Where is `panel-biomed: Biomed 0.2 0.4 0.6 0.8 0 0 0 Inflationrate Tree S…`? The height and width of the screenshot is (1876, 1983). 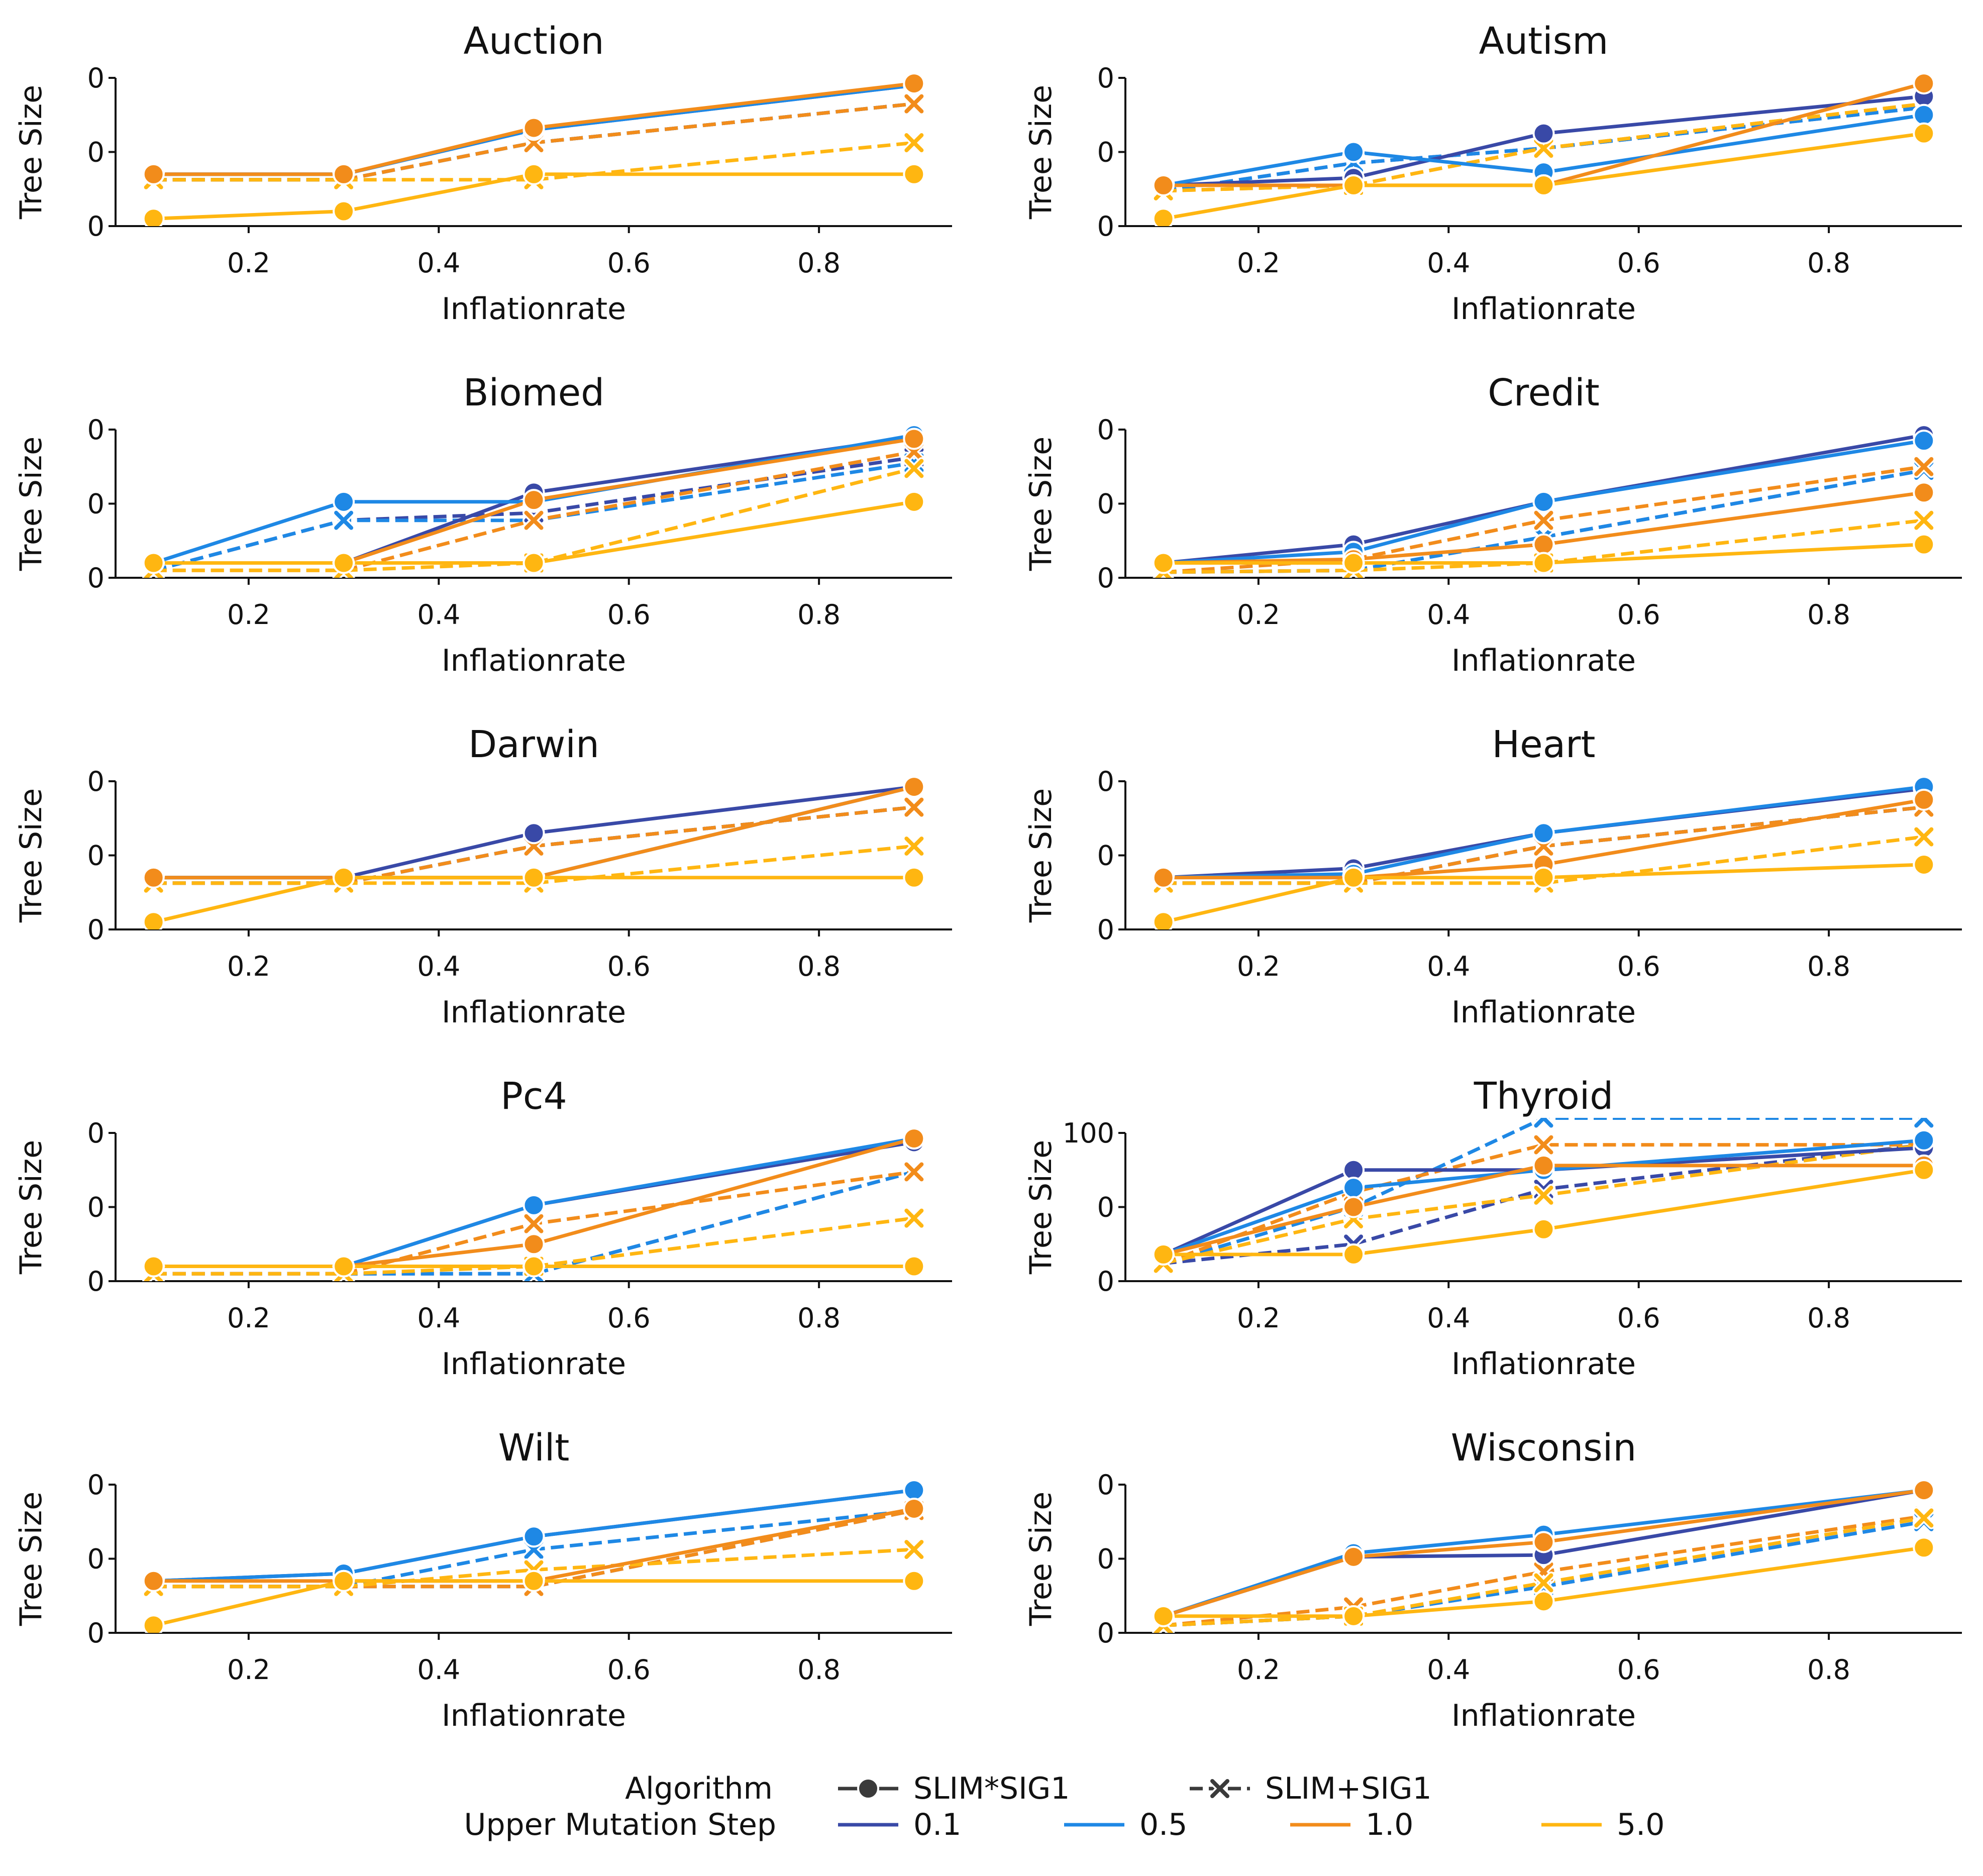
panel-biomed: Biomed 0.2 0.4 0.6 0.8 0 0 0 Inflationrate Tree S… is located at coordinates (483, 525).